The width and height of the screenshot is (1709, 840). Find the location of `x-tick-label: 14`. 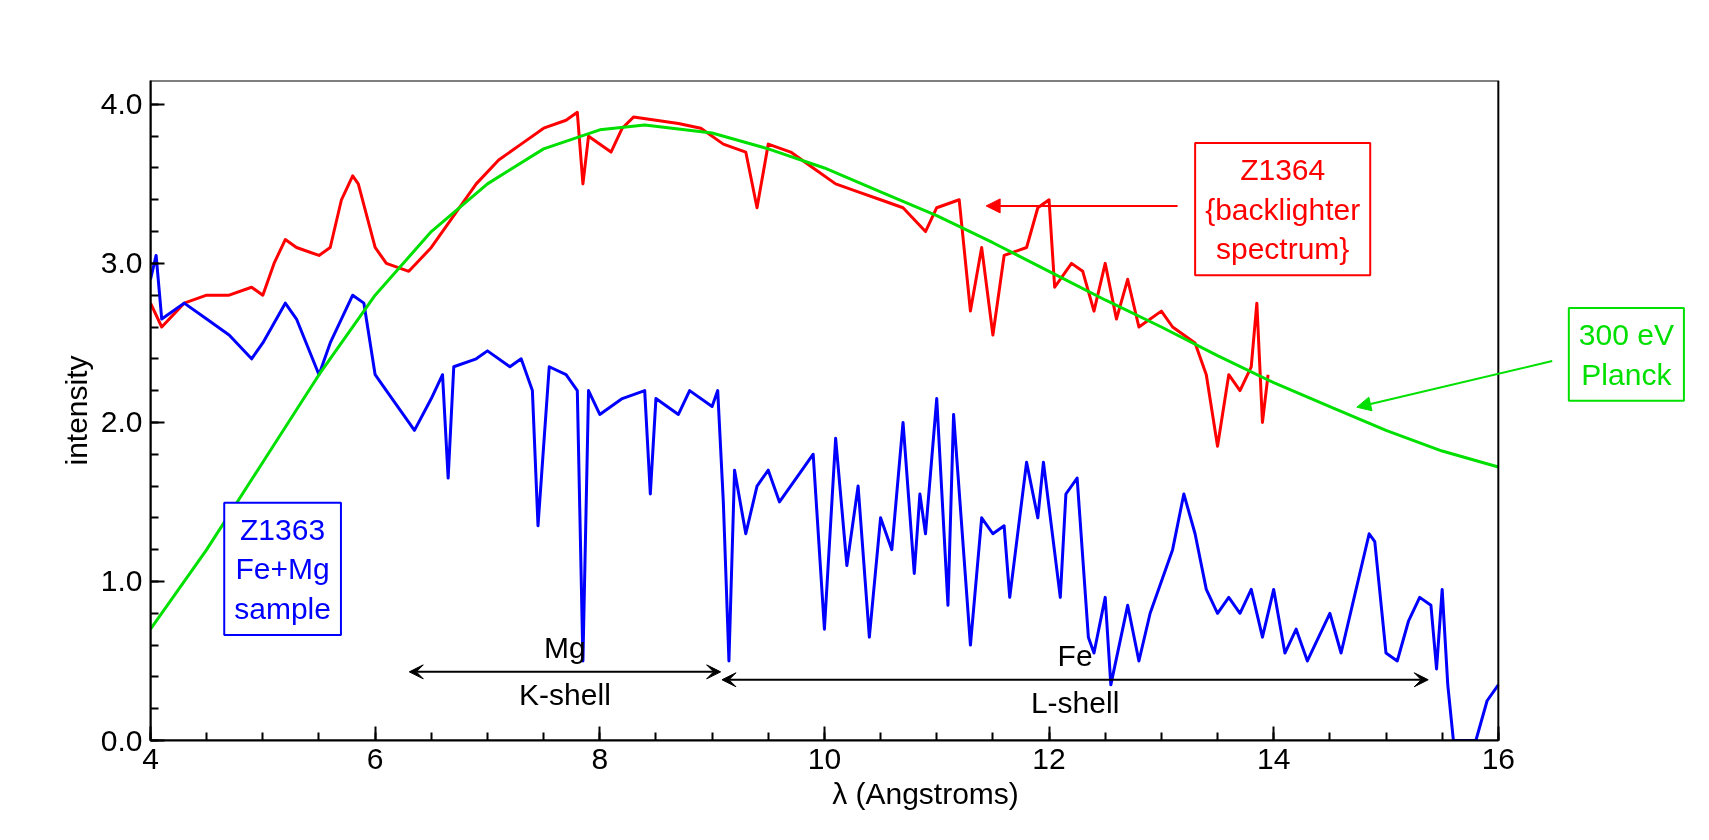

x-tick-label: 14 is located at coordinates (1274, 758).